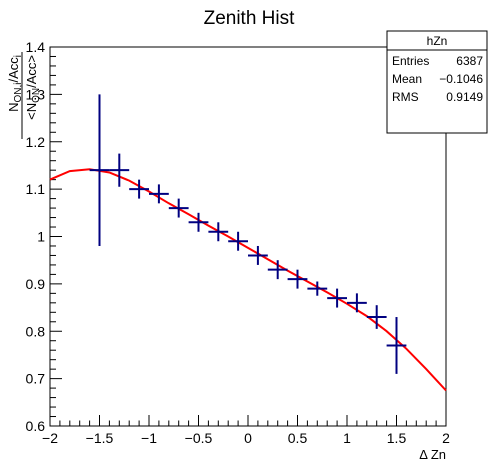  What do you see at coordinates (248, 438) in the screenshot?
I see `x-tick-label: 0` at bounding box center [248, 438].